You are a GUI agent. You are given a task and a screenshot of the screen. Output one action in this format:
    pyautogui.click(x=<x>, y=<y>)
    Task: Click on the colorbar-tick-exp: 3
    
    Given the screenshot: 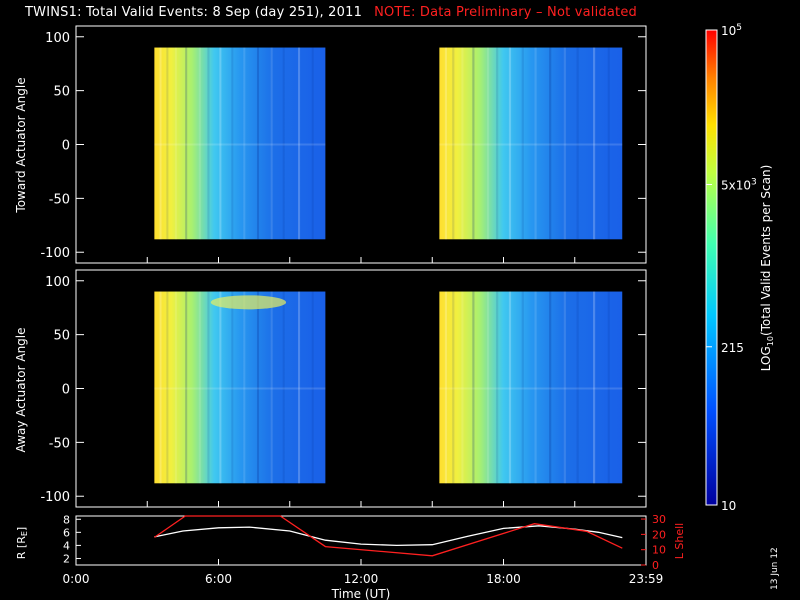 What is the action you would take?
    pyautogui.click(x=754, y=182)
    